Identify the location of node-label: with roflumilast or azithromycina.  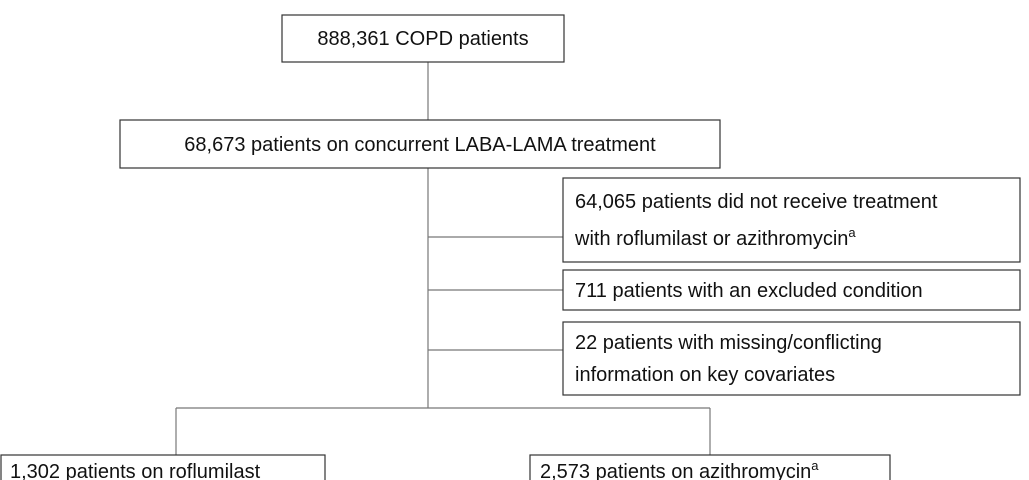
(715, 237).